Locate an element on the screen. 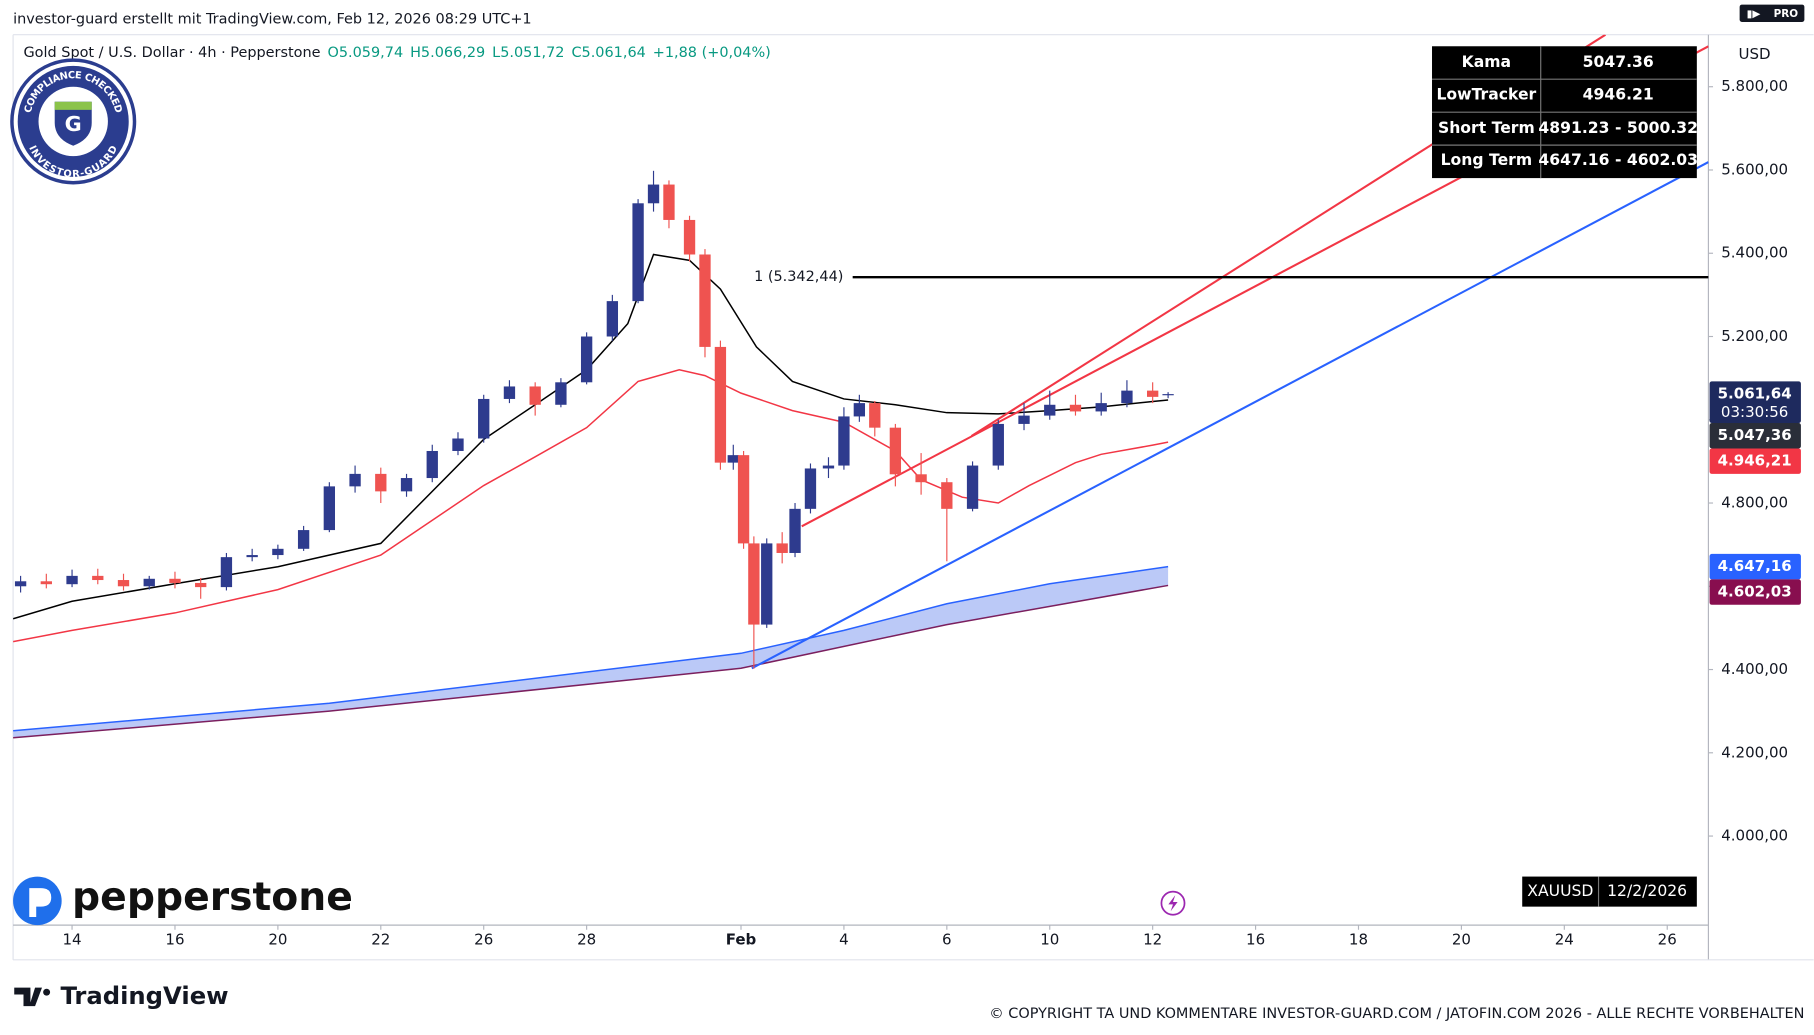 This screenshot has height=1035, width=1814. currency: USD is located at coordinates (1754, 54).